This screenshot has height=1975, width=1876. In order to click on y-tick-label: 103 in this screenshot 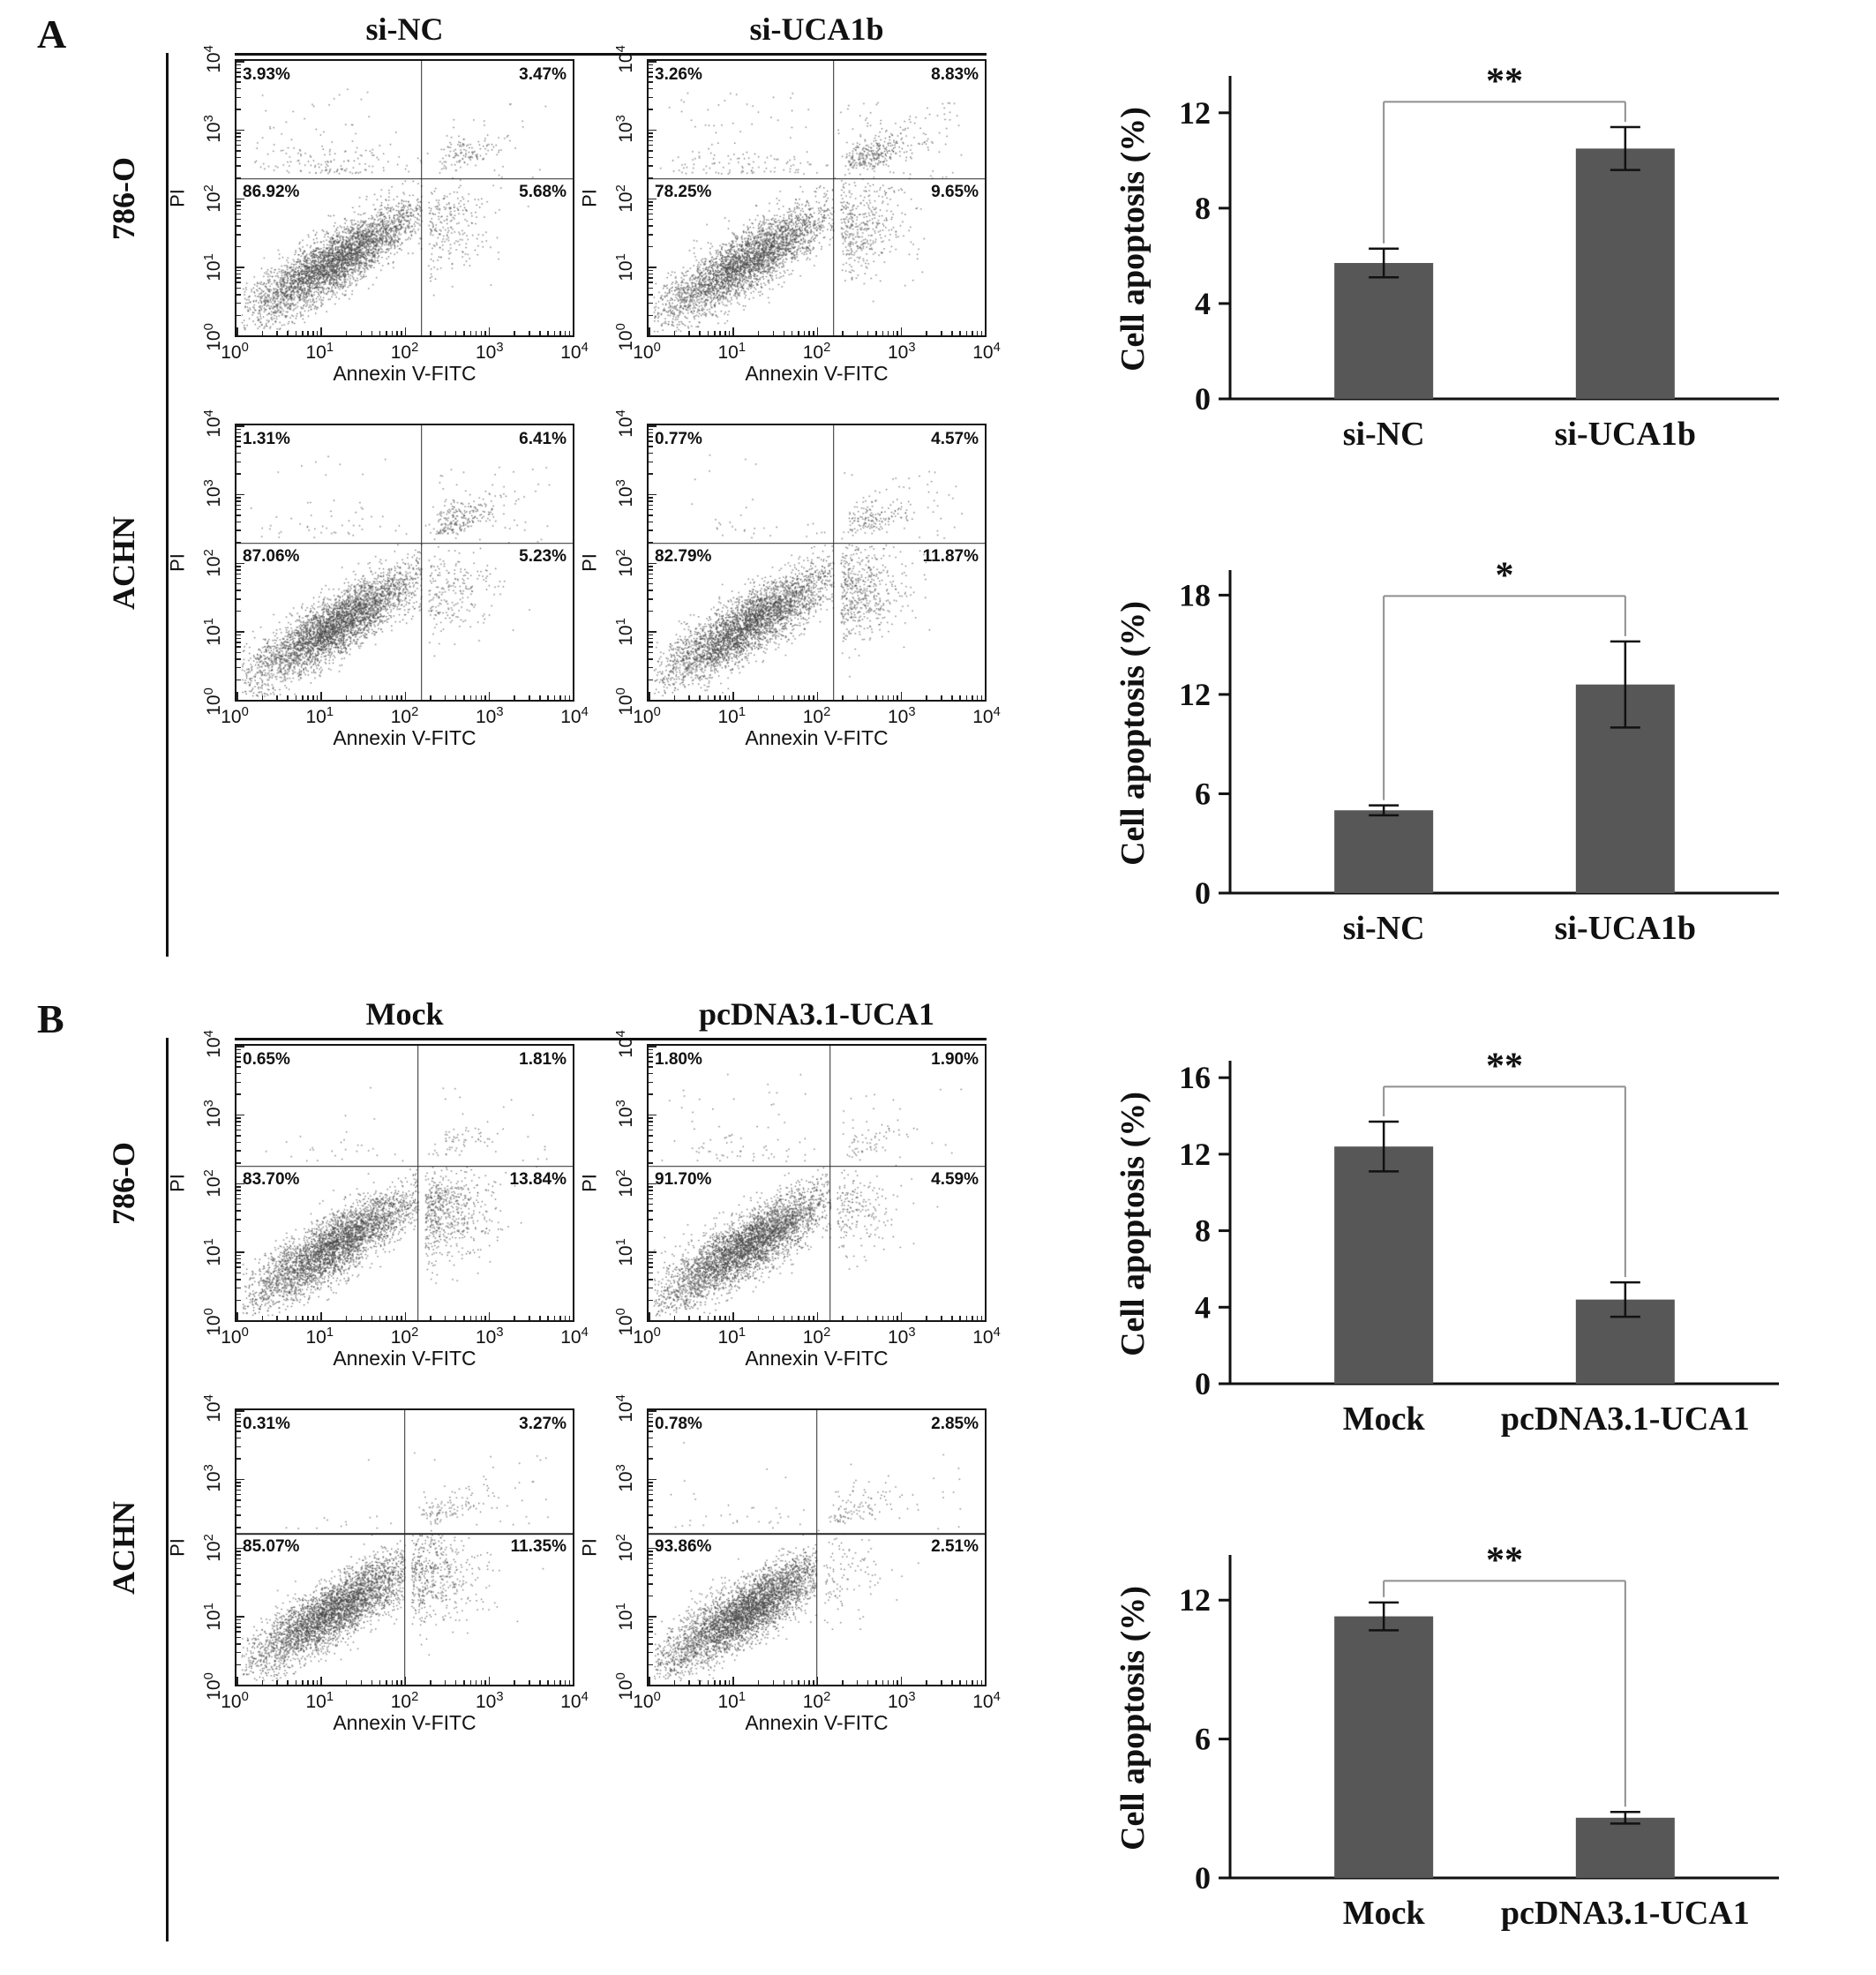, I will do `click(625, 1477)`.